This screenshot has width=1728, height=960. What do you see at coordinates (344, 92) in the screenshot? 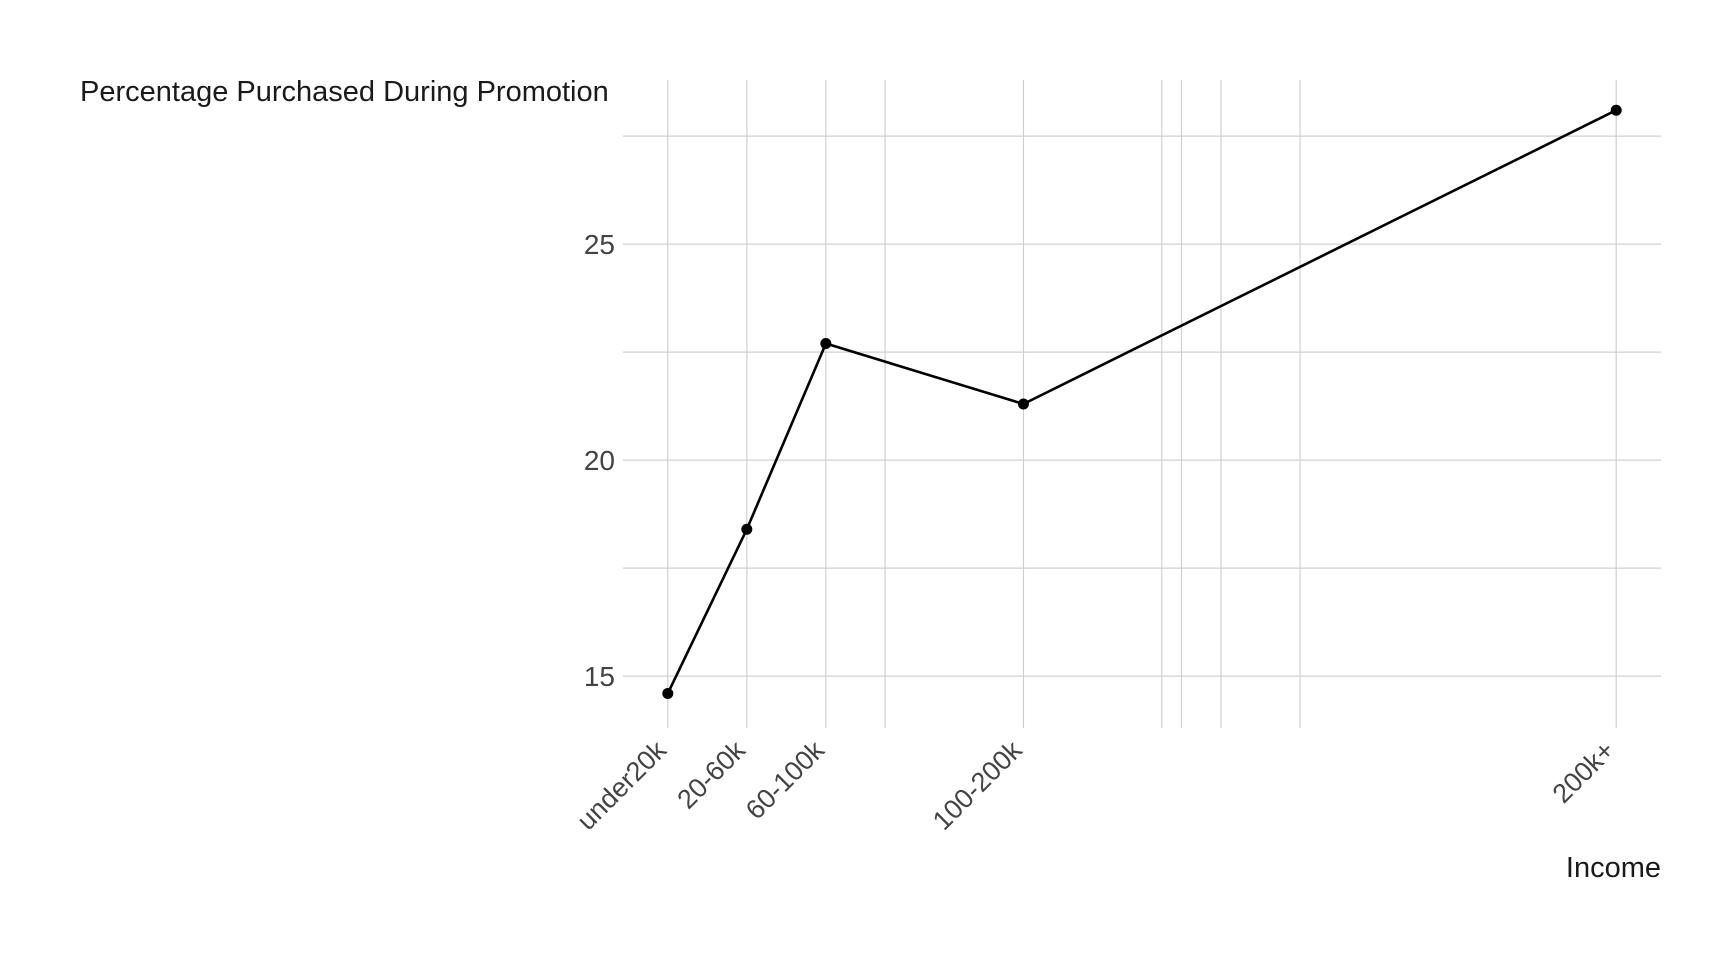
I see `y-axis-title: Percentage Purchased During Promotion` at bounding box center [344, 92].